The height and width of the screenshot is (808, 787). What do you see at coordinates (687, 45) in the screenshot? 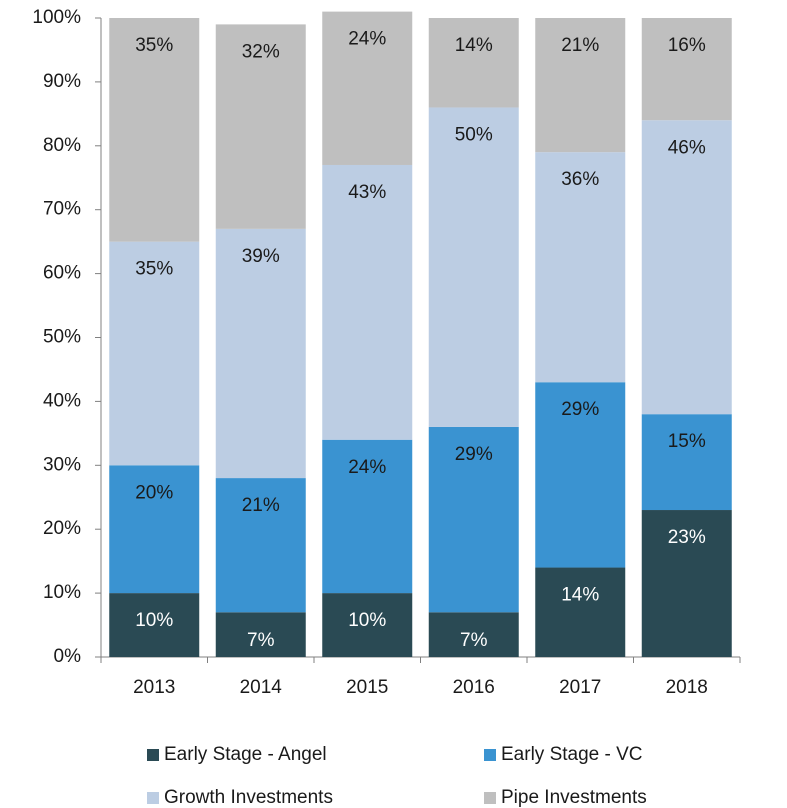
I see `value-label: 16%` at bounding box center [687, 45].